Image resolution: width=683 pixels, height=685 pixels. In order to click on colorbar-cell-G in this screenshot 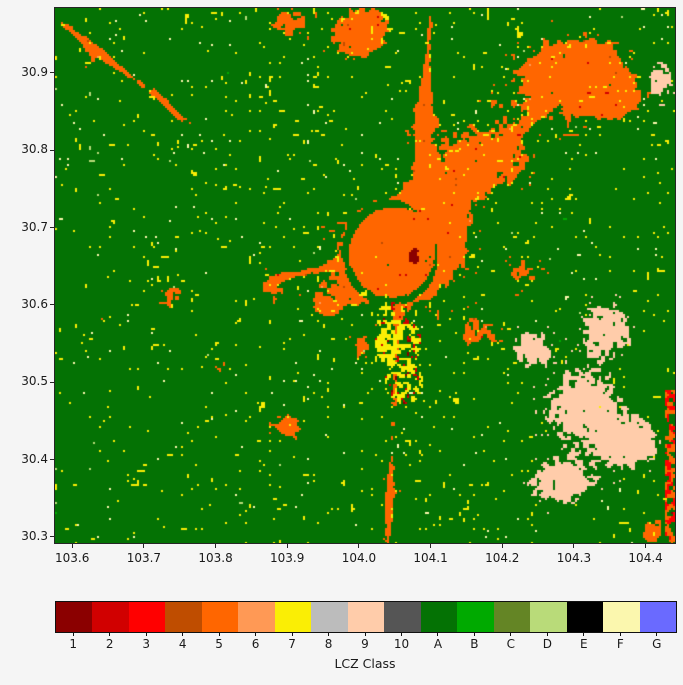, I will do `click(657, 617)`.